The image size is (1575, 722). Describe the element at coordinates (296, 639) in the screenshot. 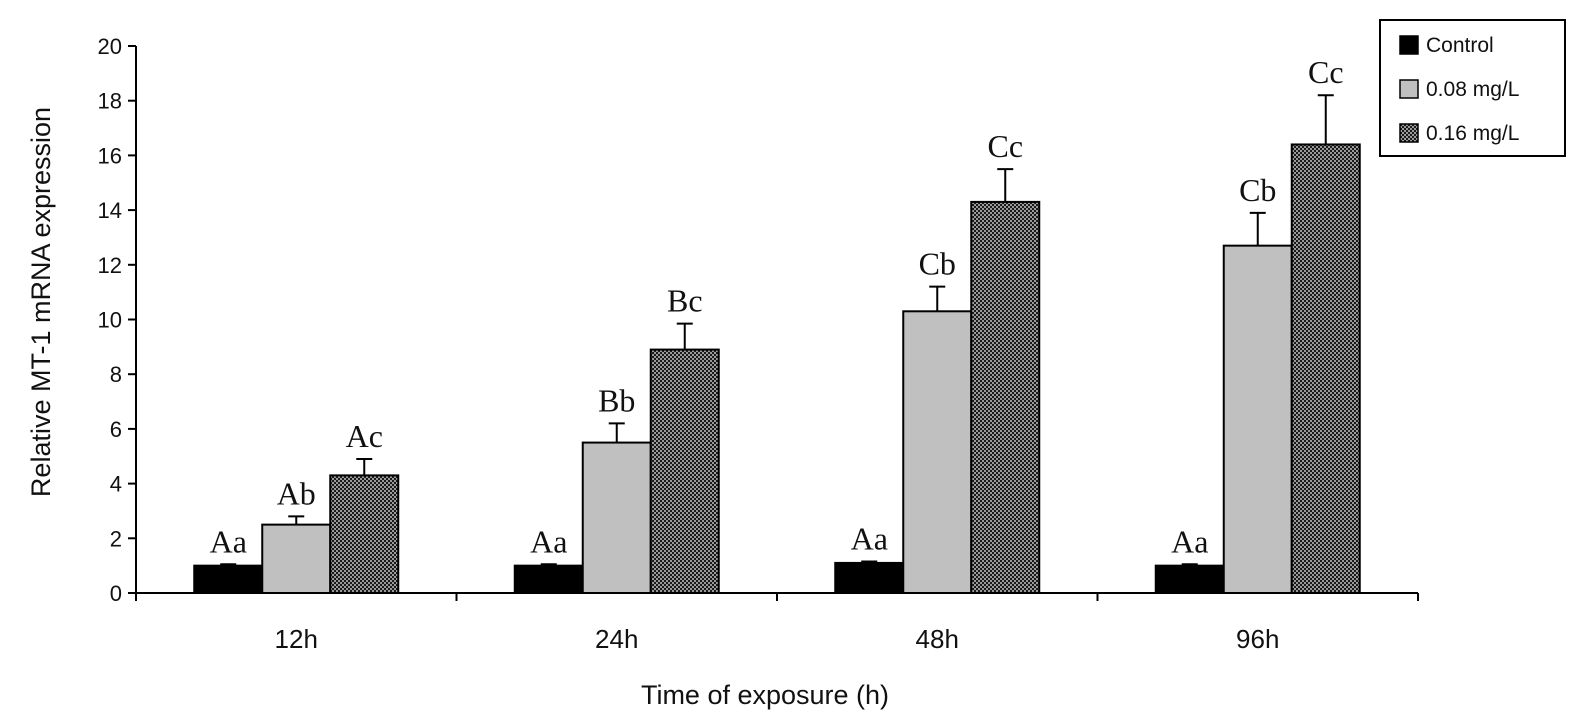

I see `category-label: 12h` at that location.